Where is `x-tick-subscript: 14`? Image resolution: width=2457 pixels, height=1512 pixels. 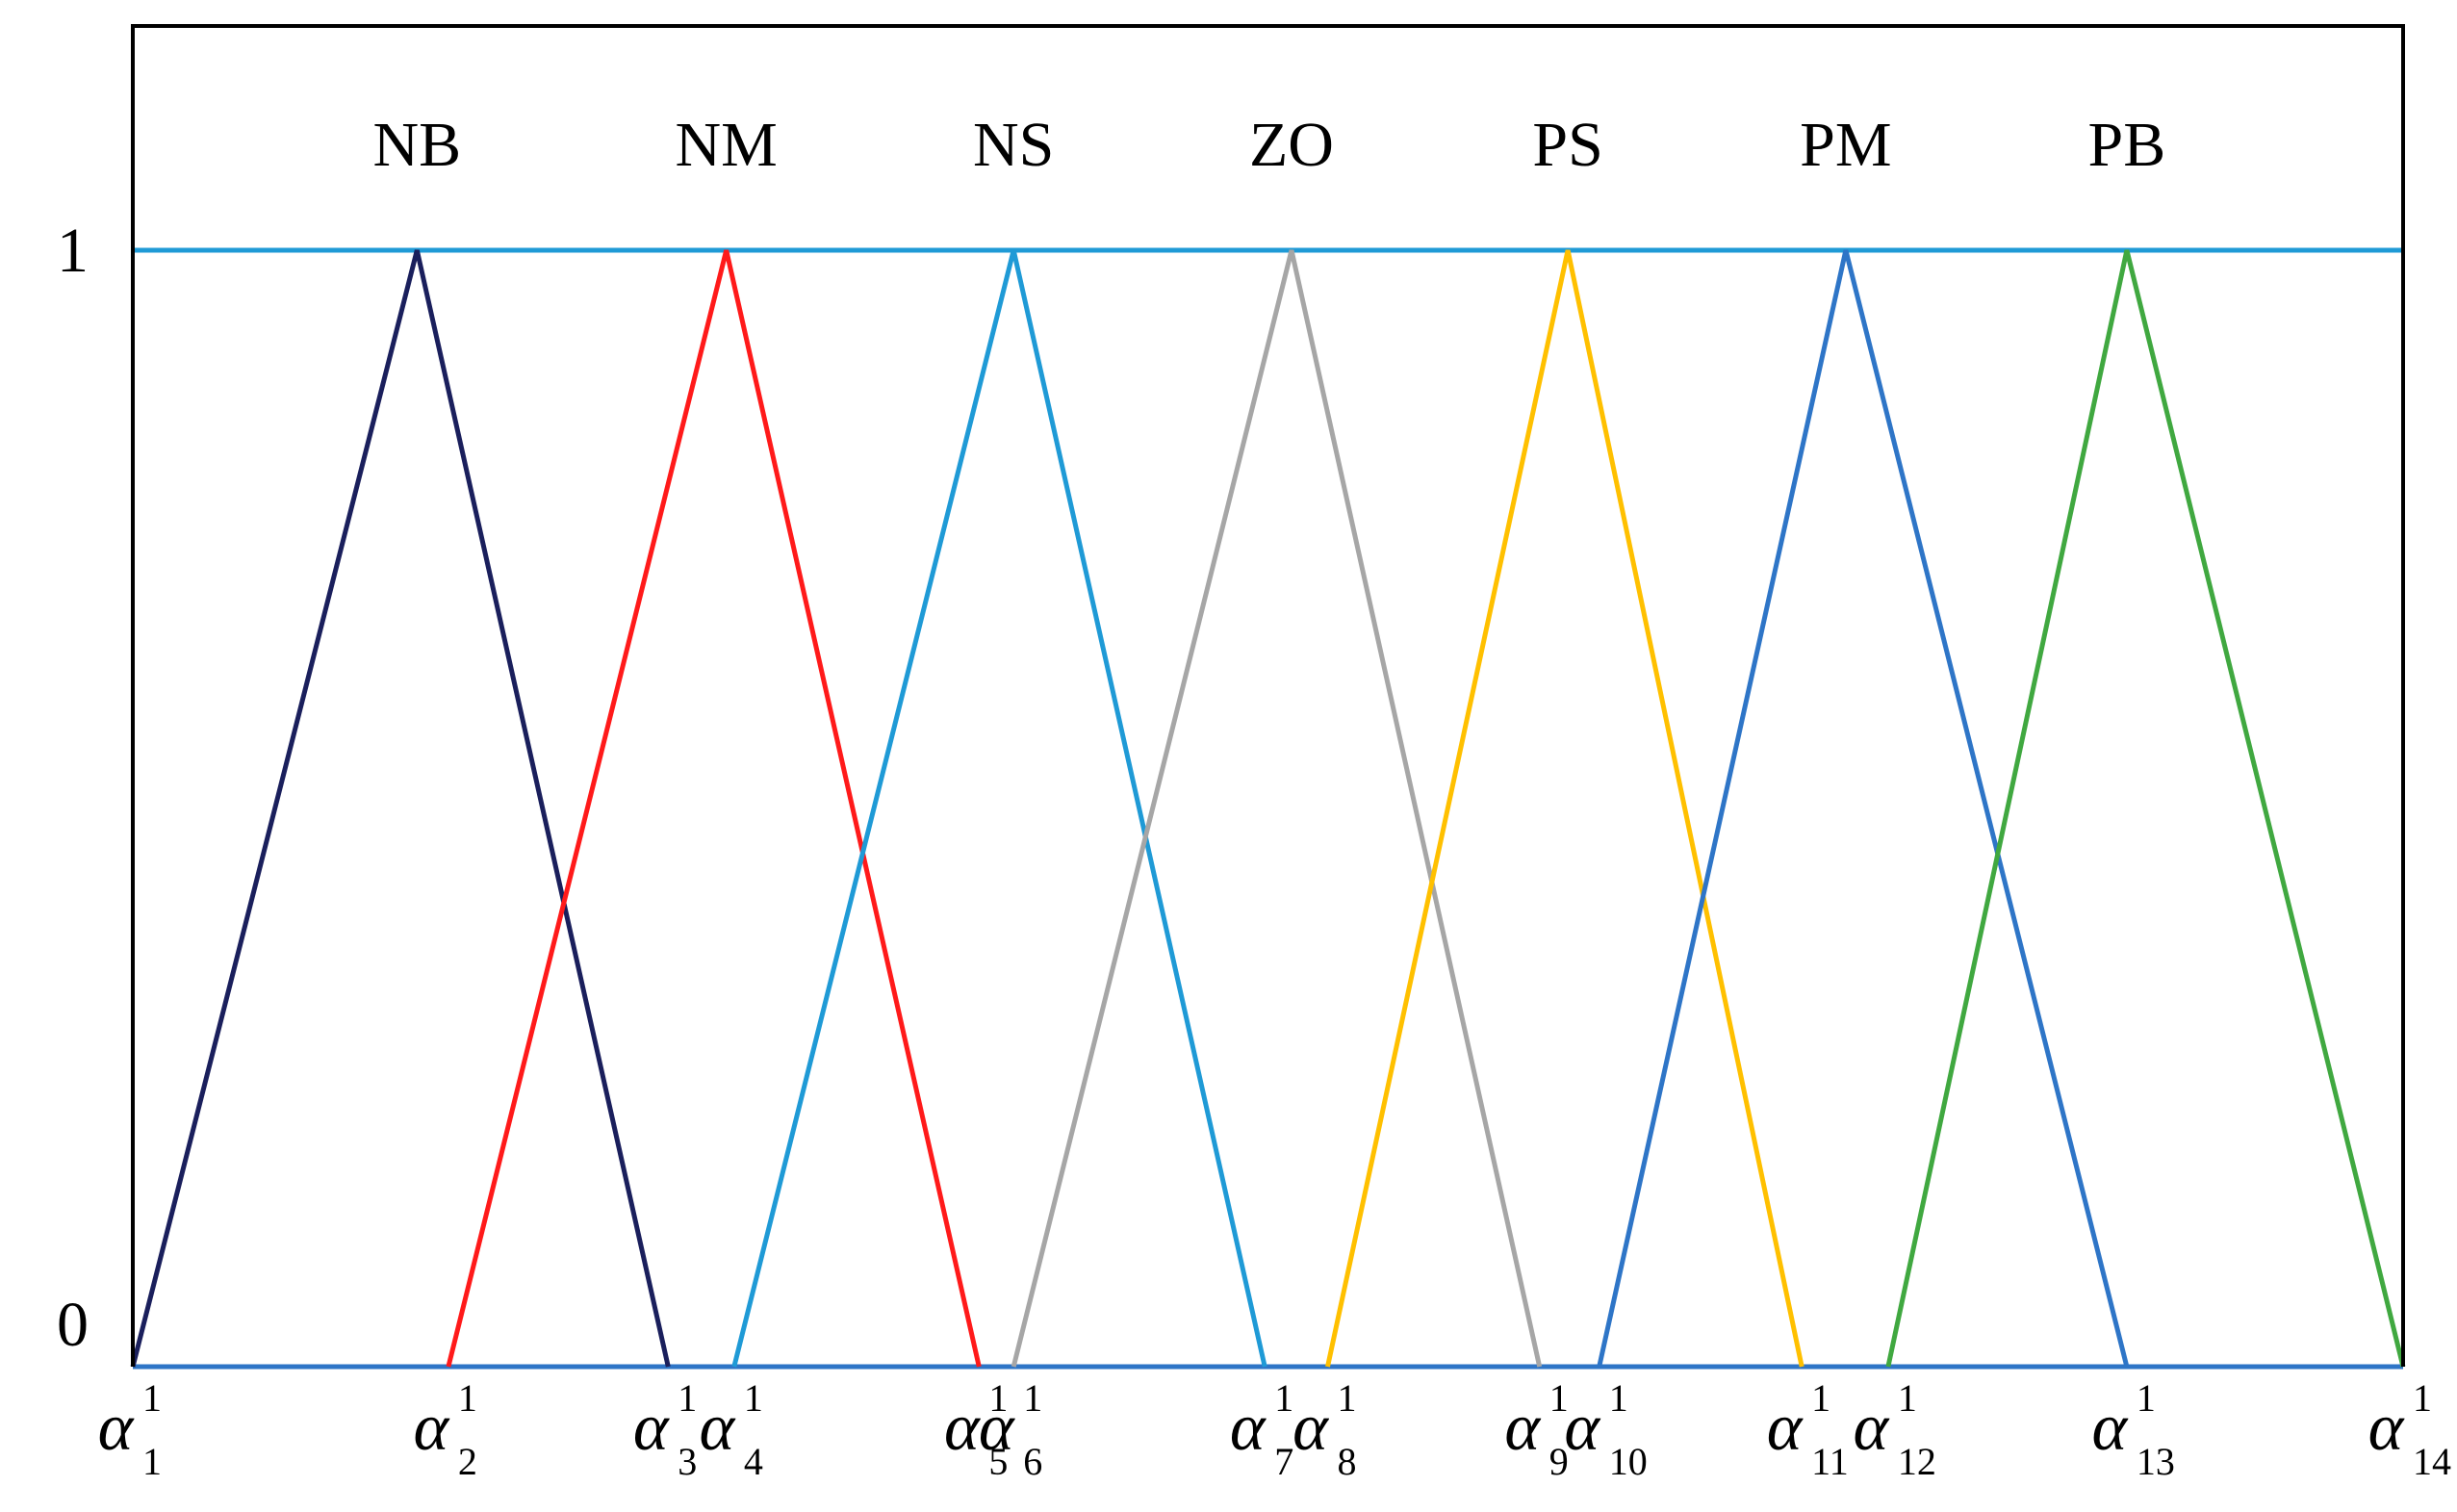 x-tick-subscript: 14 is located at coordinates (2432, 1461).